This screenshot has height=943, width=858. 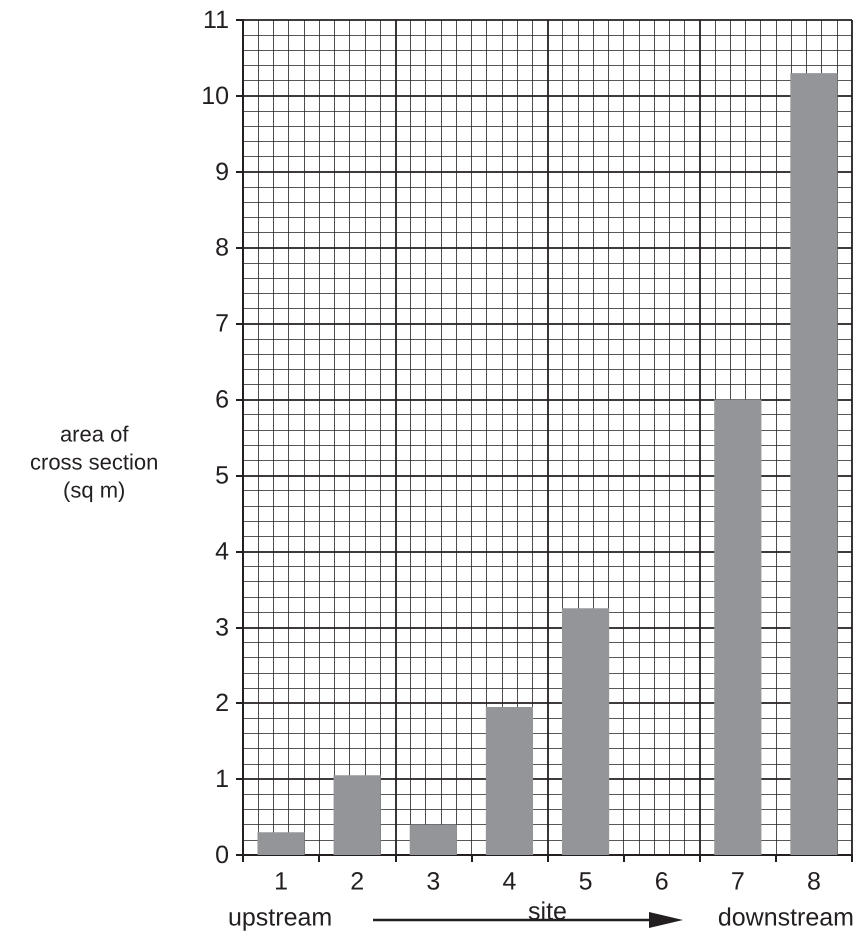 What do you see at coordinates (222, 400) in the screenshot?
I see `y-tick-label: 6` at bounding box center [222, 400].